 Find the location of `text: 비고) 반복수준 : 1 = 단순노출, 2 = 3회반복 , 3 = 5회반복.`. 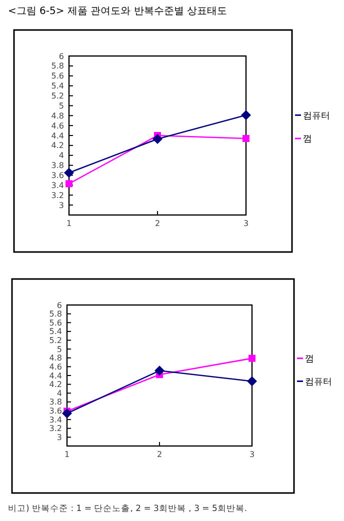

text: 비고) 반복수준 : 1 = 단순노출, 2 = 3회반복 , 3 = 5회반복. is located at coordinates (128, 509).